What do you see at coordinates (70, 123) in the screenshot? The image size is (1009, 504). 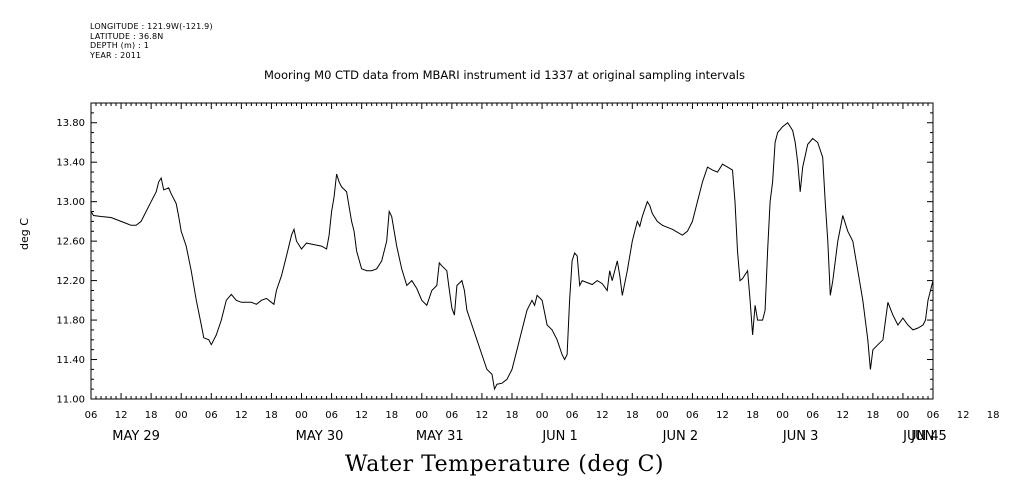 I see `y-tick-label: 13.80` at bounding box center [70, 123].